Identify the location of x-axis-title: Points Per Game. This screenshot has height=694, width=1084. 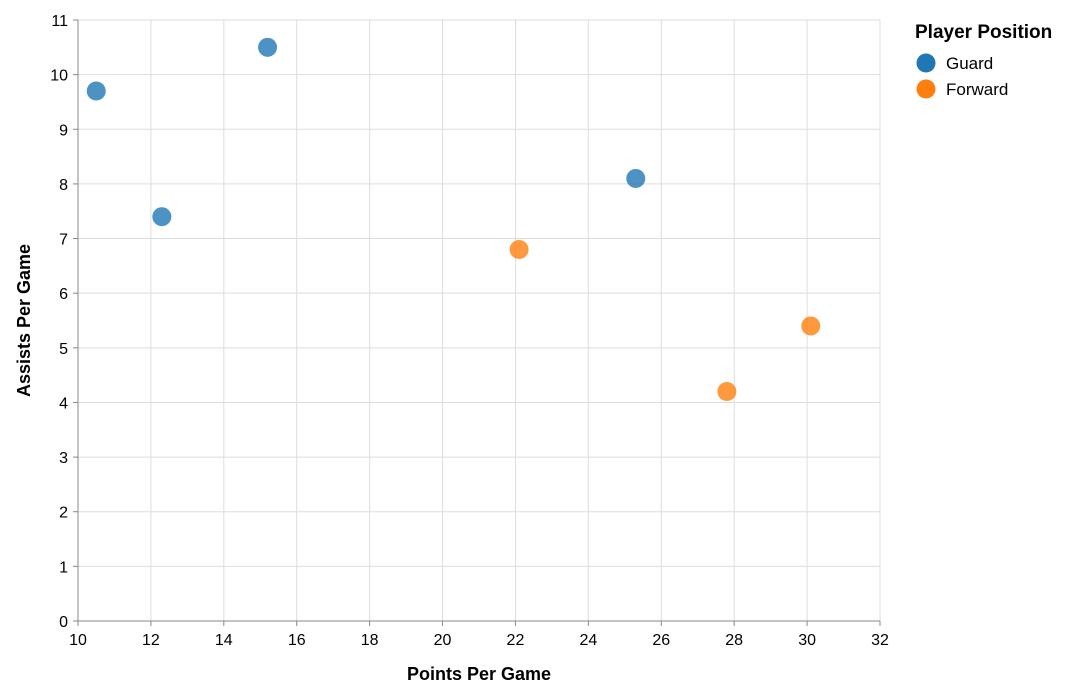
(479, 674).